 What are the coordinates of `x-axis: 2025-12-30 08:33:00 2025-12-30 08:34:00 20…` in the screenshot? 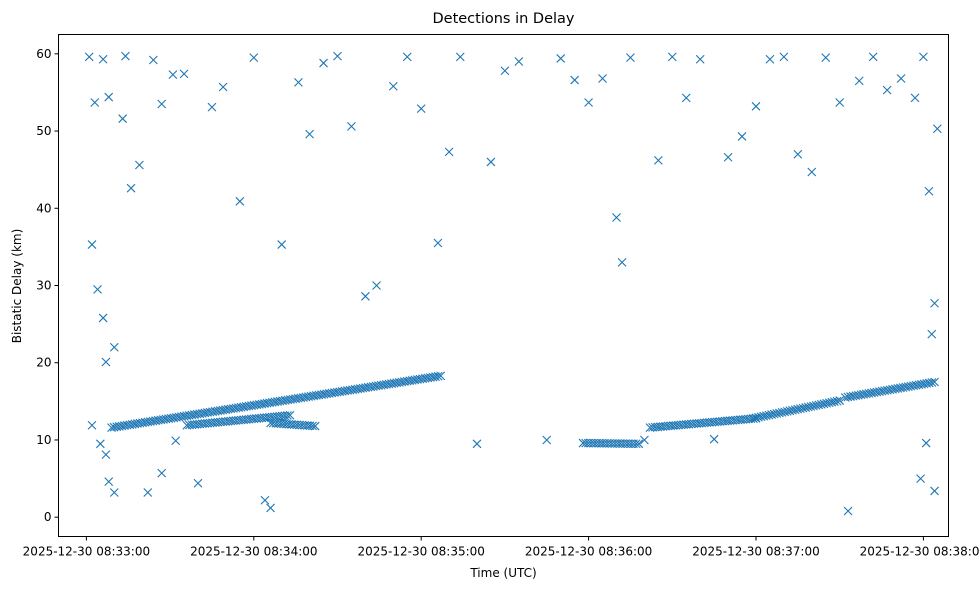 It's located at (501, 547).